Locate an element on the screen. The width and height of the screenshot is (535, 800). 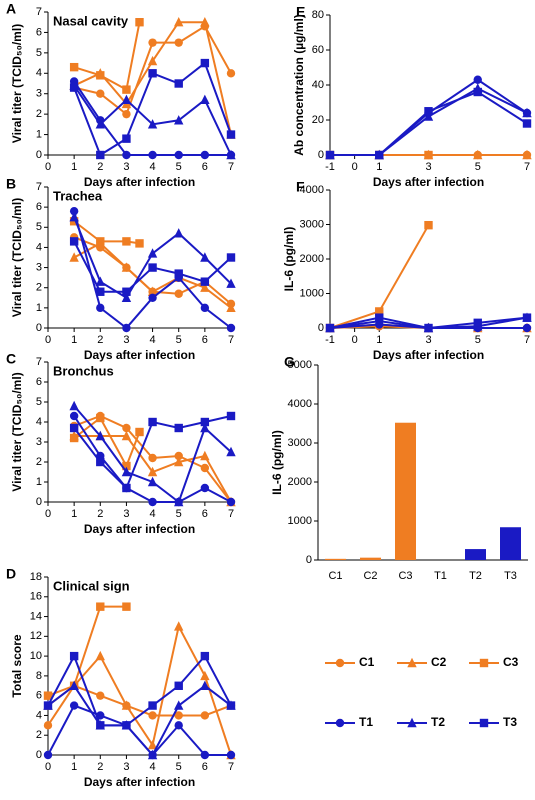
y-tick-label: 6 is located at coordinates (39, 207).